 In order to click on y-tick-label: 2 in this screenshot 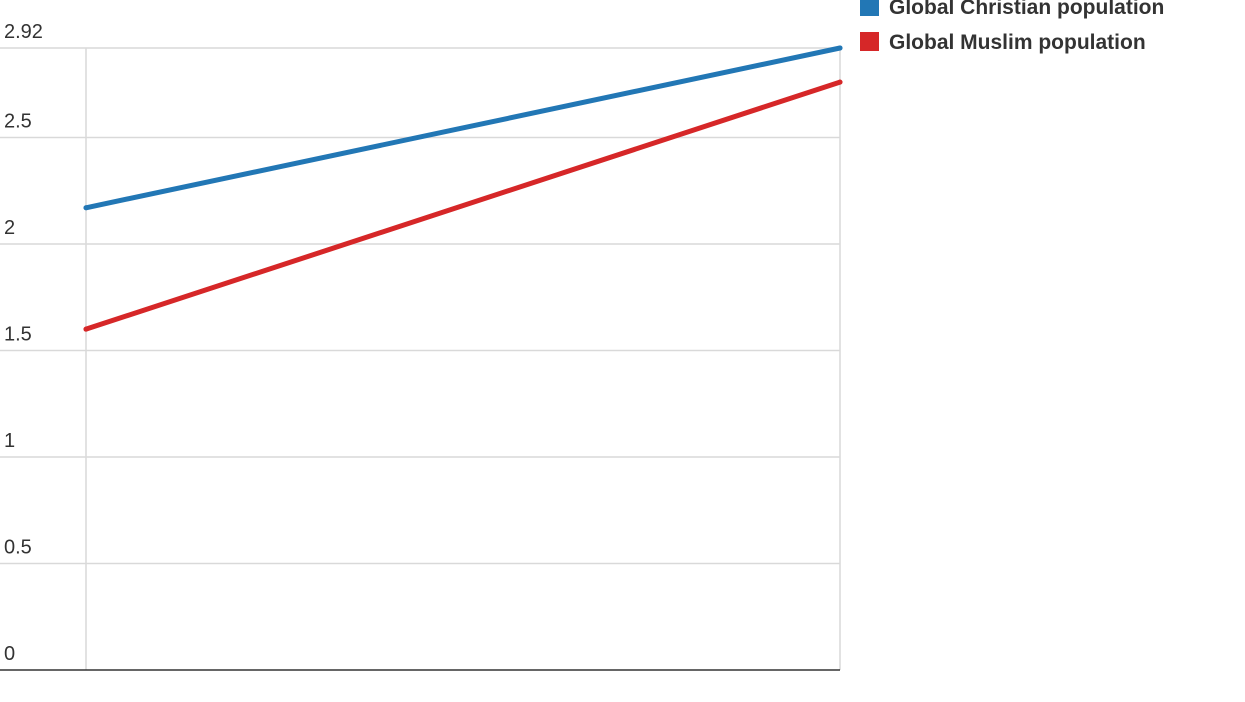, I will do `click(9, 228)`.